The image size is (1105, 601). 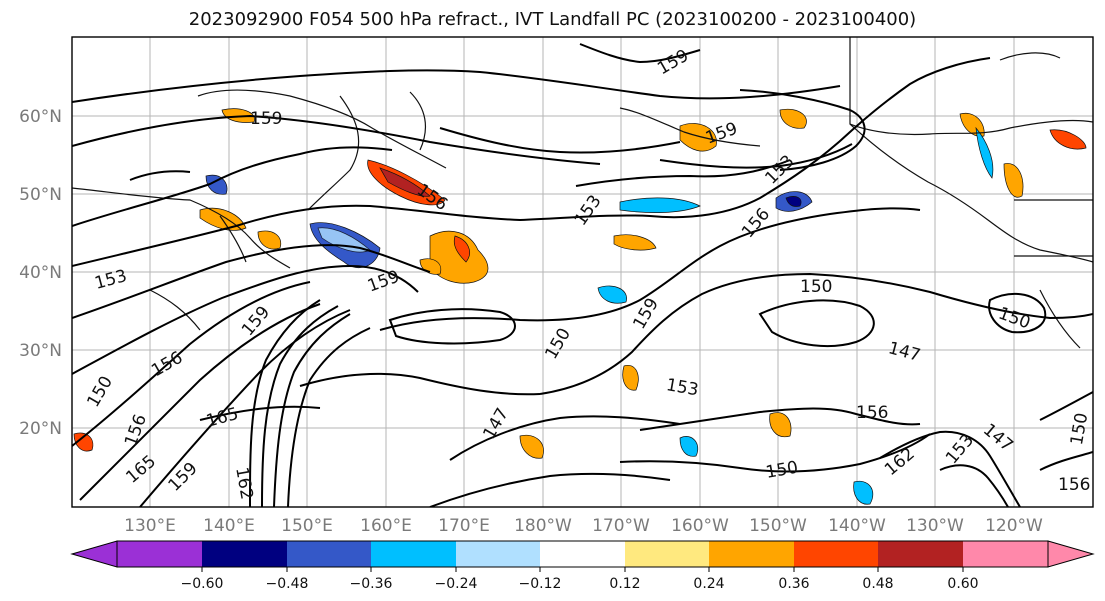 What do you see at coordinates (877, 584) in the screenshot?
I see `colorbar-tick-label: 0.48` at bounding box center [877, 584].